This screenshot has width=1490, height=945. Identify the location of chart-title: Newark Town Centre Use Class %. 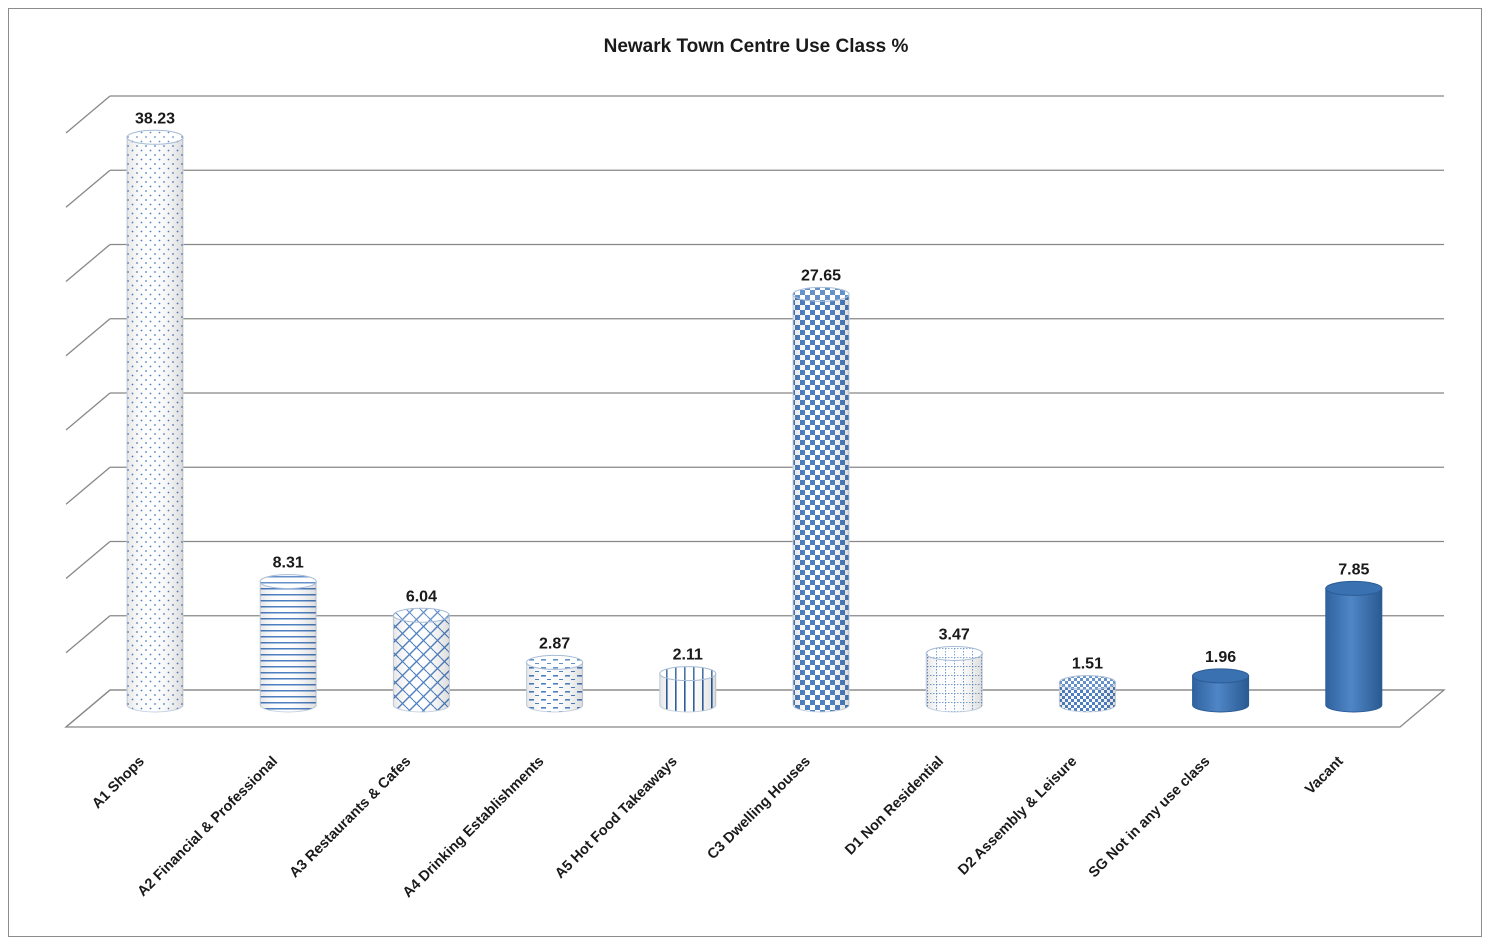
(756, 46).